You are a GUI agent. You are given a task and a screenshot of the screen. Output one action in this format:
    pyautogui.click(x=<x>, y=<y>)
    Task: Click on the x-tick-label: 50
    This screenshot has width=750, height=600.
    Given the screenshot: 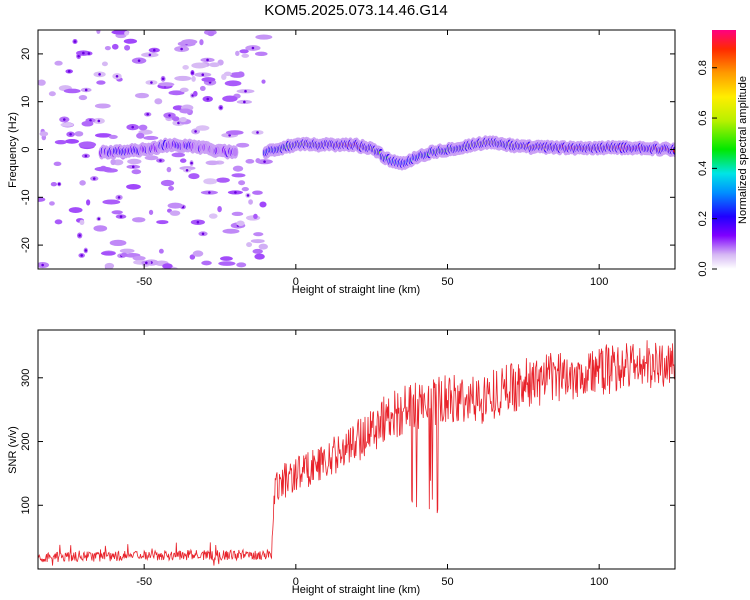 What is the action you would take?
    pyautogui.click(x=447, y=582)
    